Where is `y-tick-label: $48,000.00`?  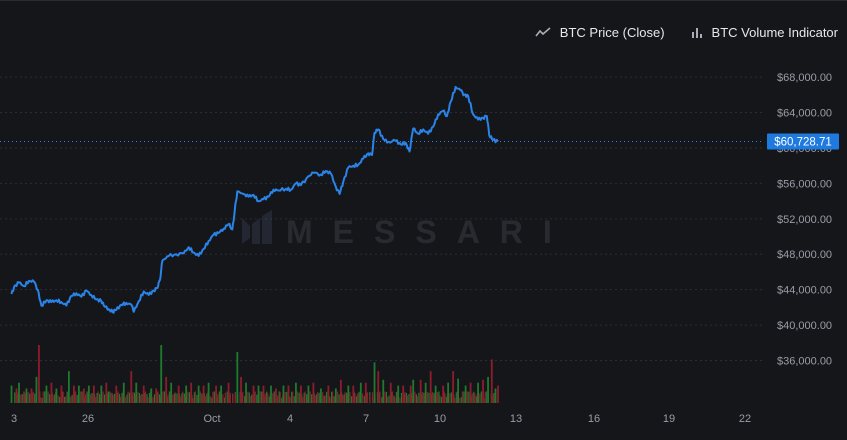
y-tick-label: $48,000.00 is located at coordinates (804, 255).